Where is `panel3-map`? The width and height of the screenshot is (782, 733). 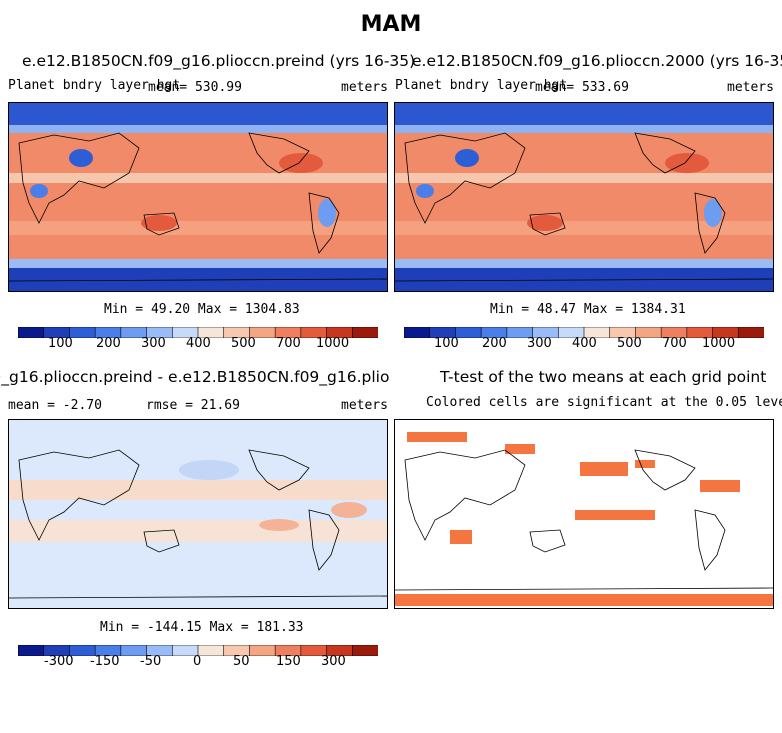 panel3-map is located at coordinates (198, 514).